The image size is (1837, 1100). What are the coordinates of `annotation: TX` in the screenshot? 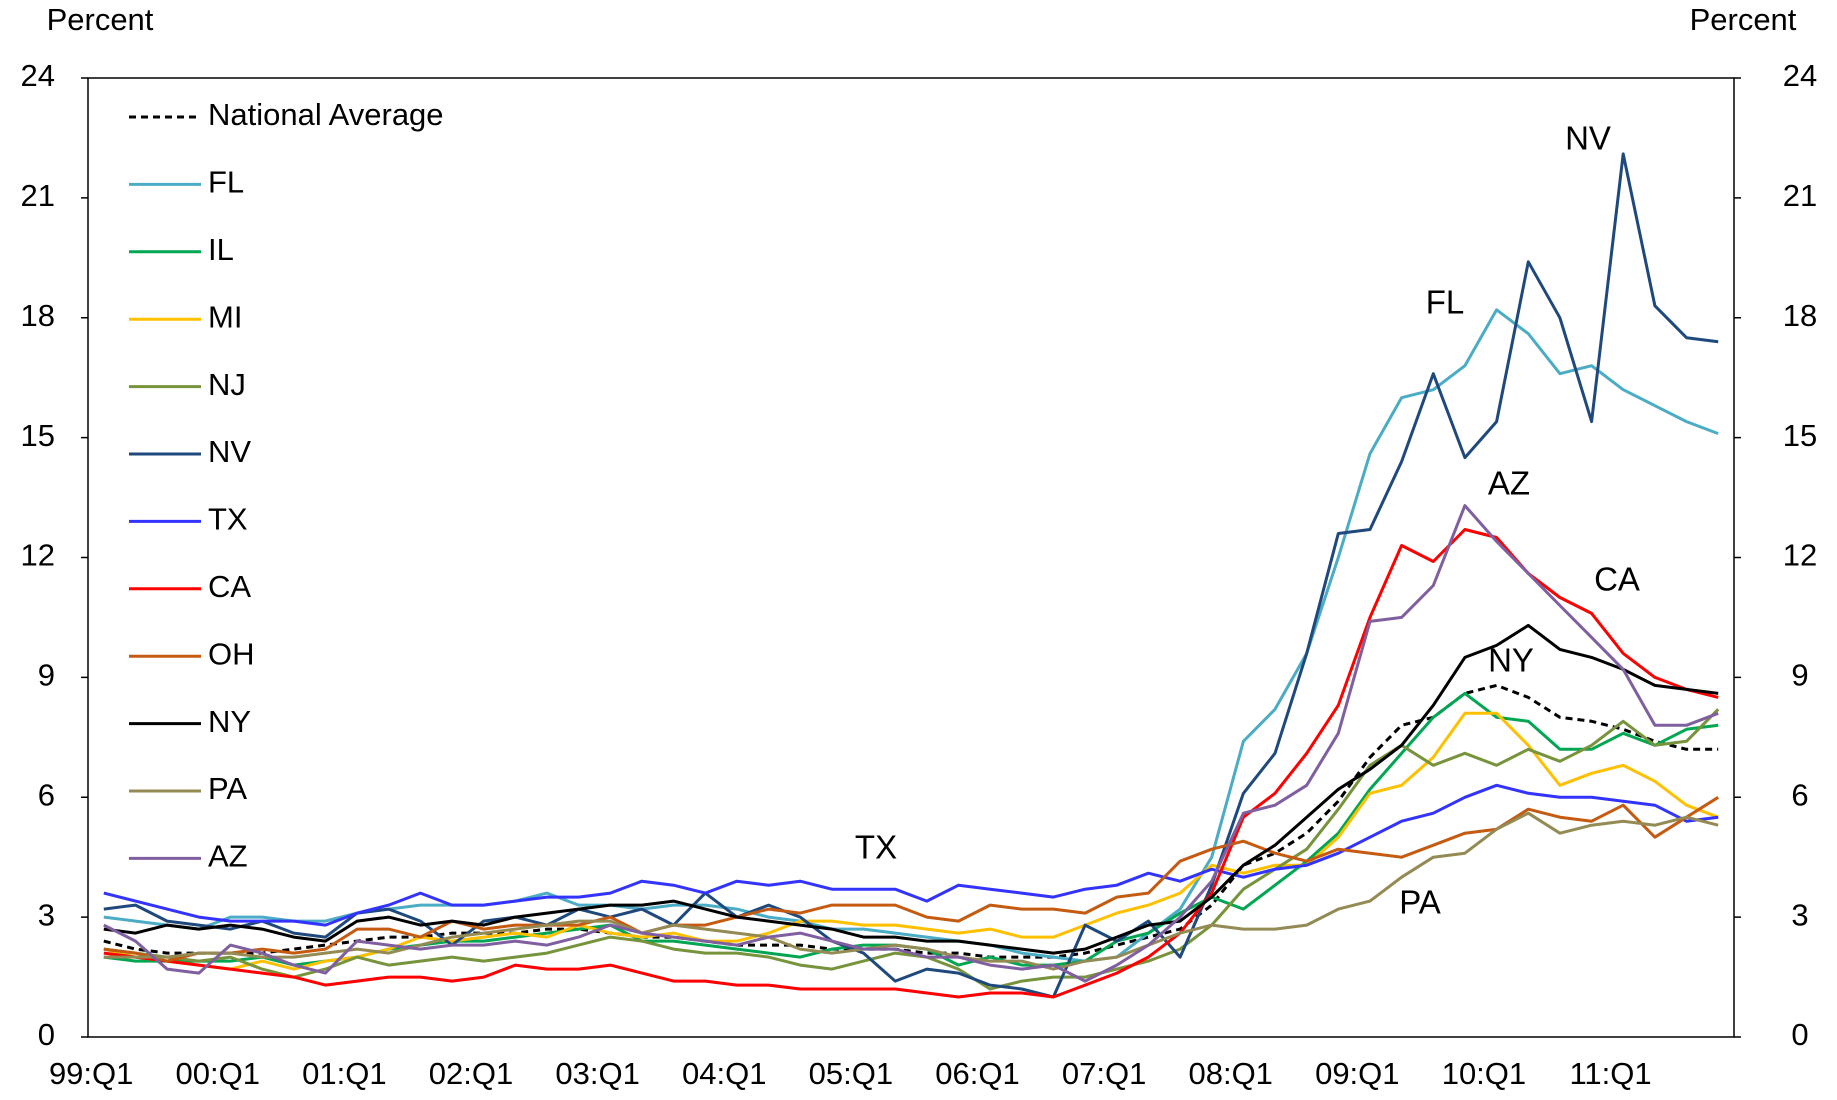 It's located at (876, 847).